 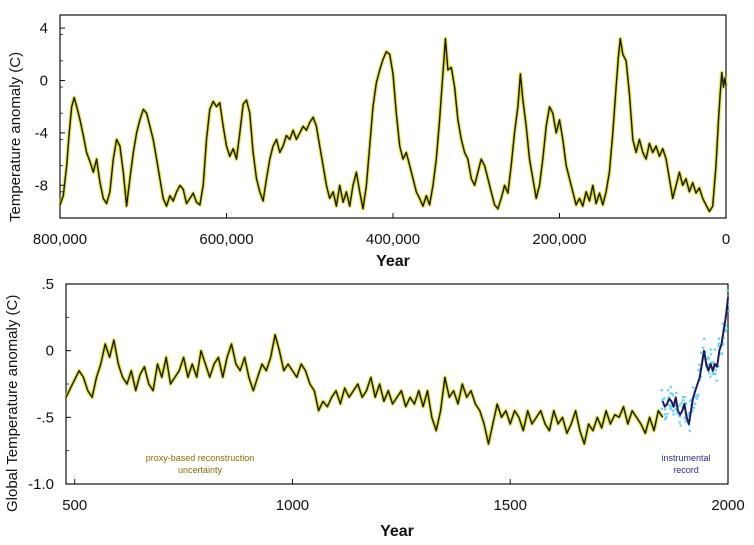 I want to click on y-tick-label: 4, so click(x=44, y=28).